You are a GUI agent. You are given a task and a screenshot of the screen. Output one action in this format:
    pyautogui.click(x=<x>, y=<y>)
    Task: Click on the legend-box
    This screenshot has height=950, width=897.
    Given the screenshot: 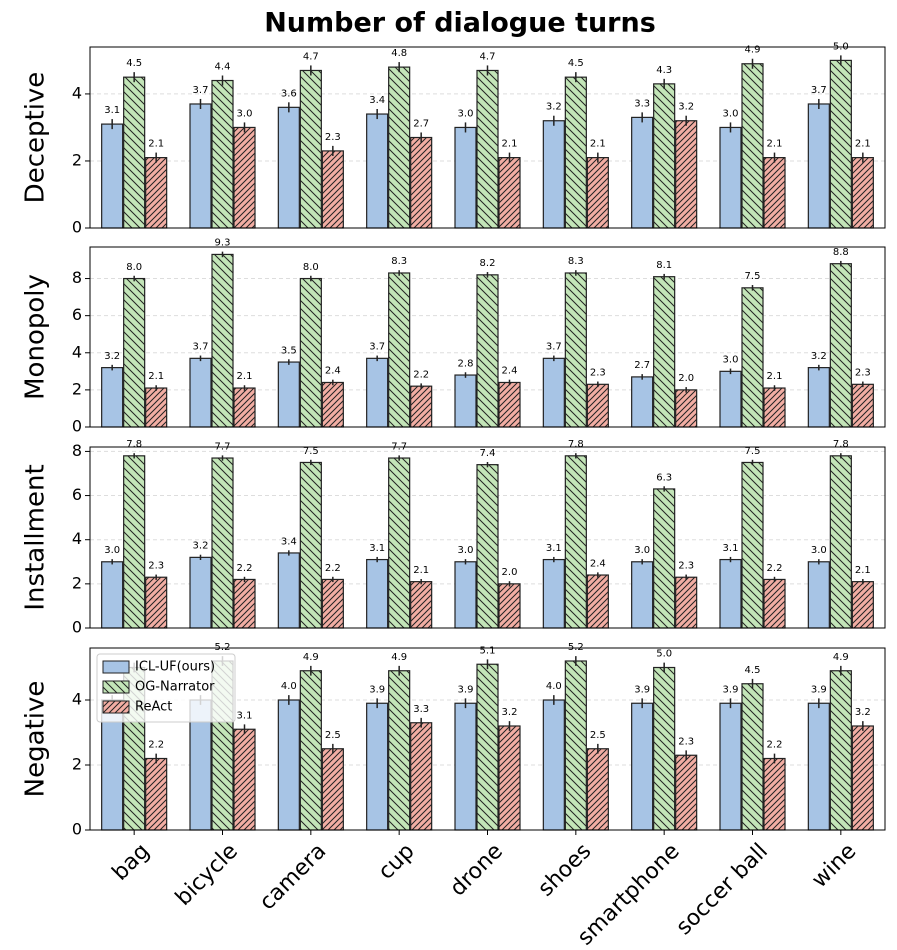 What is the action you would take?
    pyautogui.click(x=166, y=688)
    